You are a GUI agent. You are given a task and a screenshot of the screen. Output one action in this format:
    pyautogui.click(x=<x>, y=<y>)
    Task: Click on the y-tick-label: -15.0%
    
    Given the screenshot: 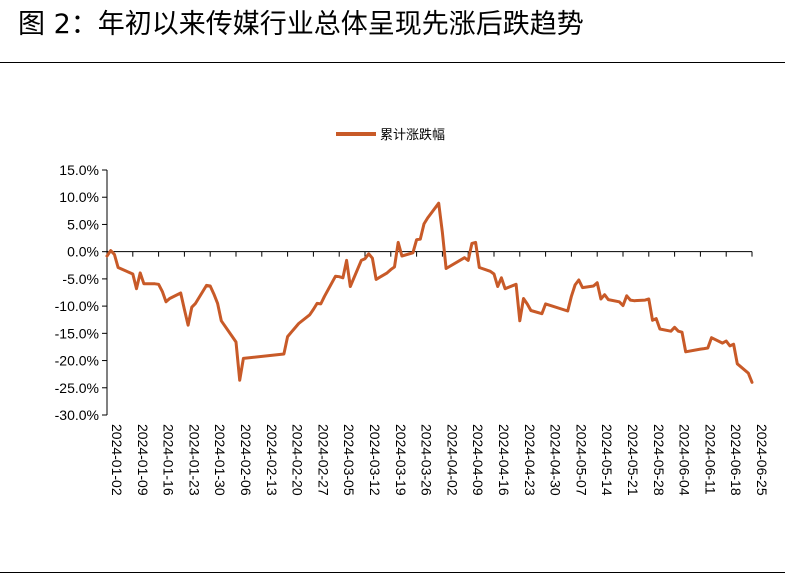 What is the action you would take?
    pyautogui.click(x=77, y=333)
    